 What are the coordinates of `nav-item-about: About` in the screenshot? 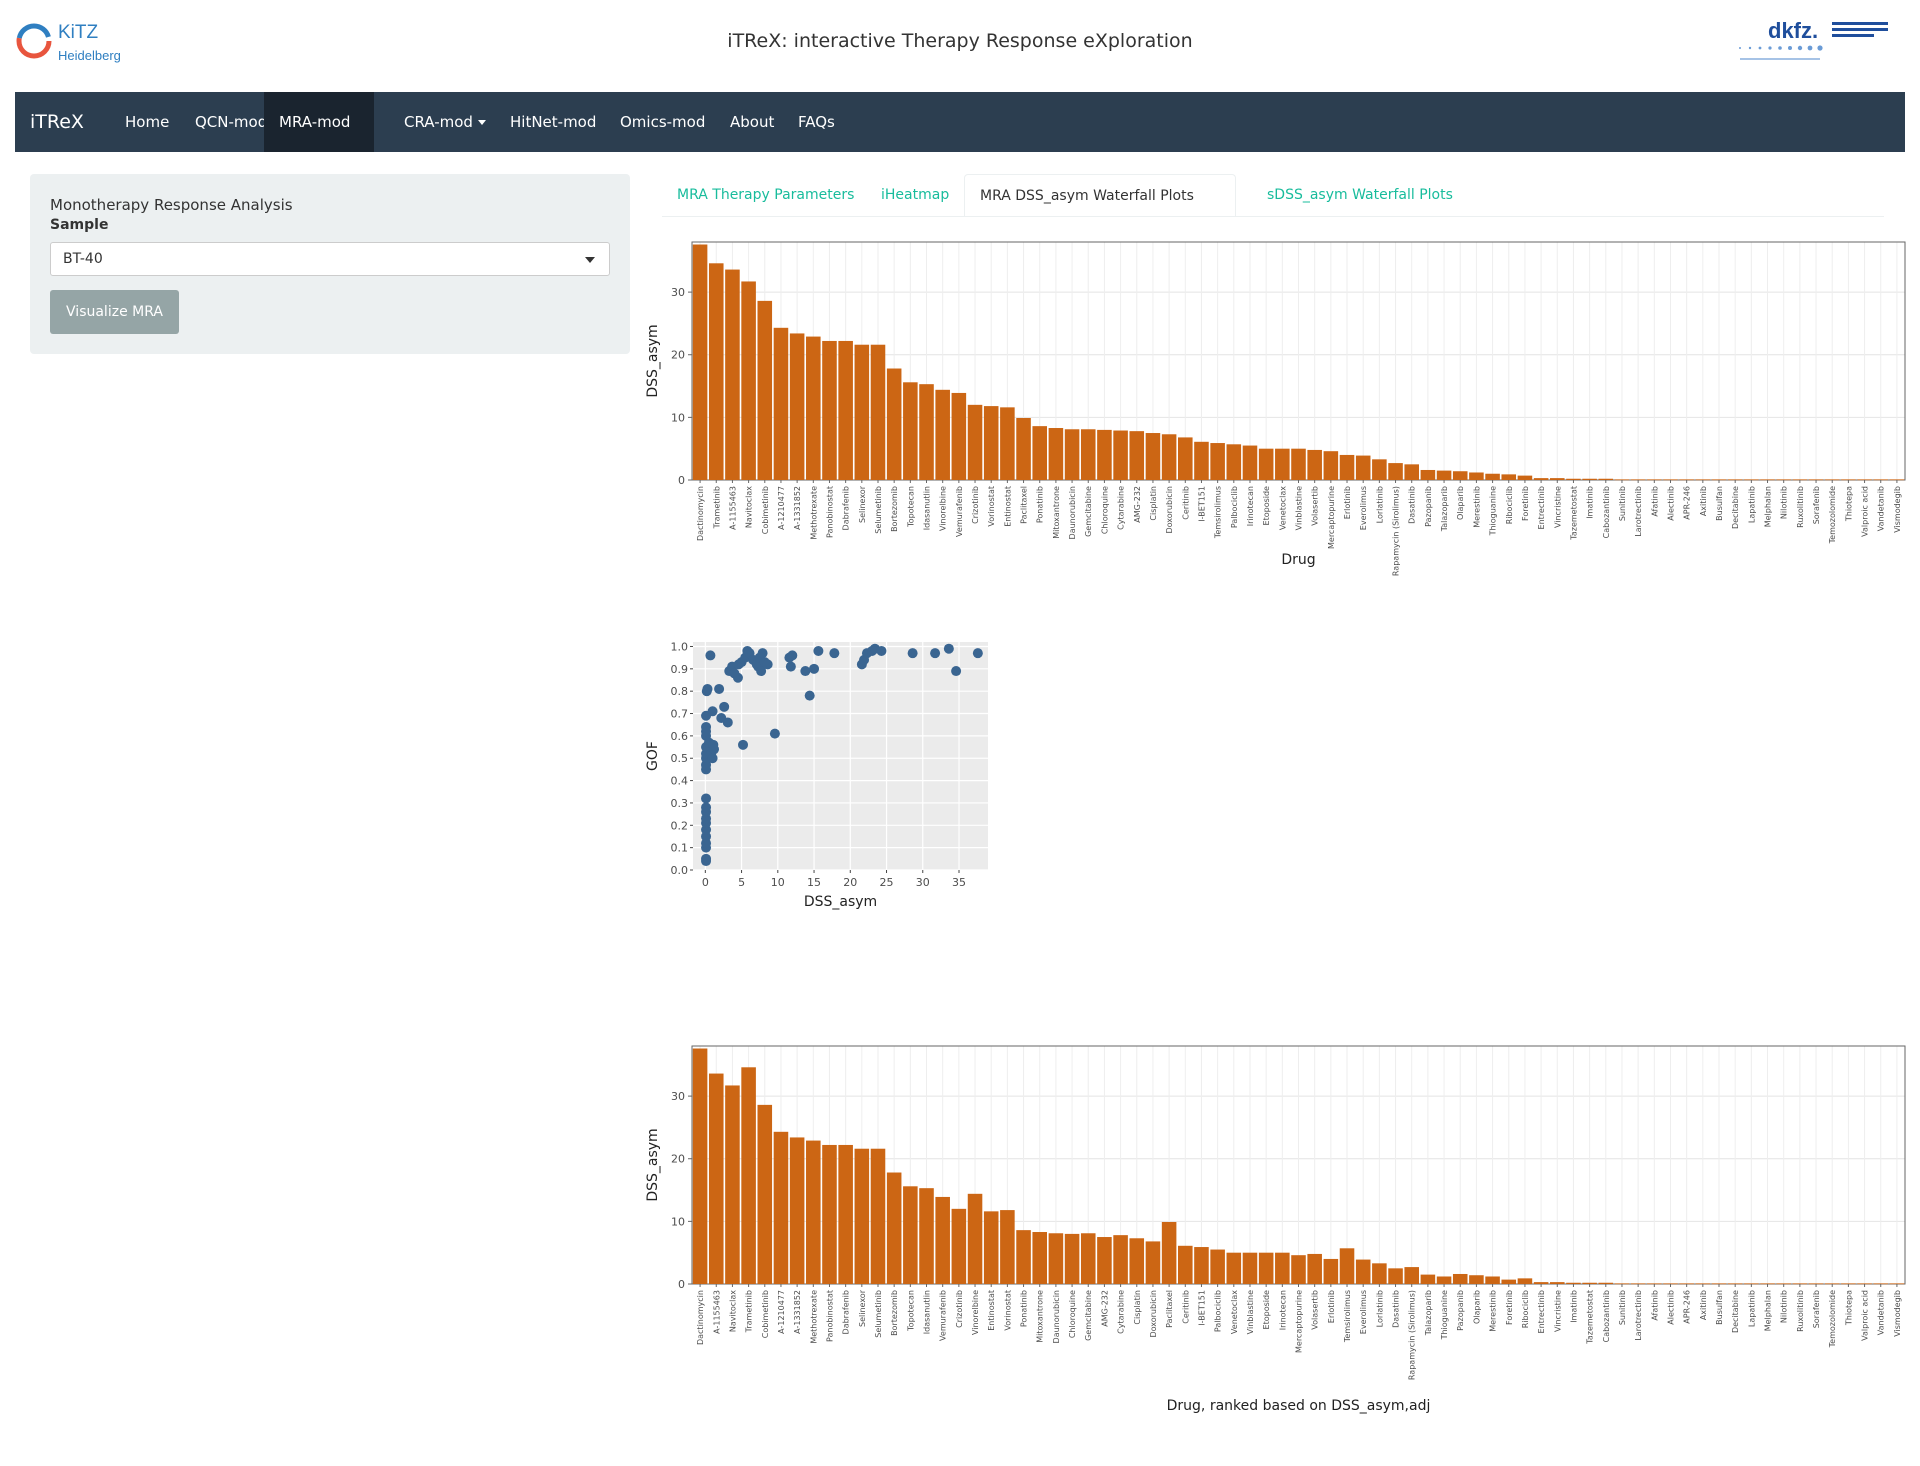 It's located at (752, 122).